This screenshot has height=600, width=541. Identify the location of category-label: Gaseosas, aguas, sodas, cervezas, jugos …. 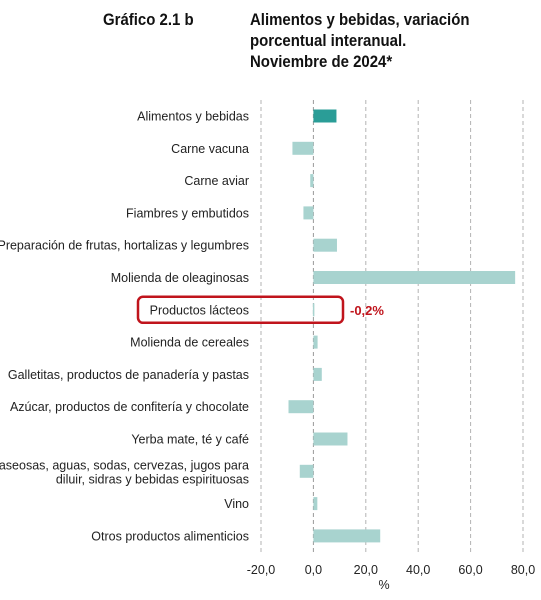
(124, 472).